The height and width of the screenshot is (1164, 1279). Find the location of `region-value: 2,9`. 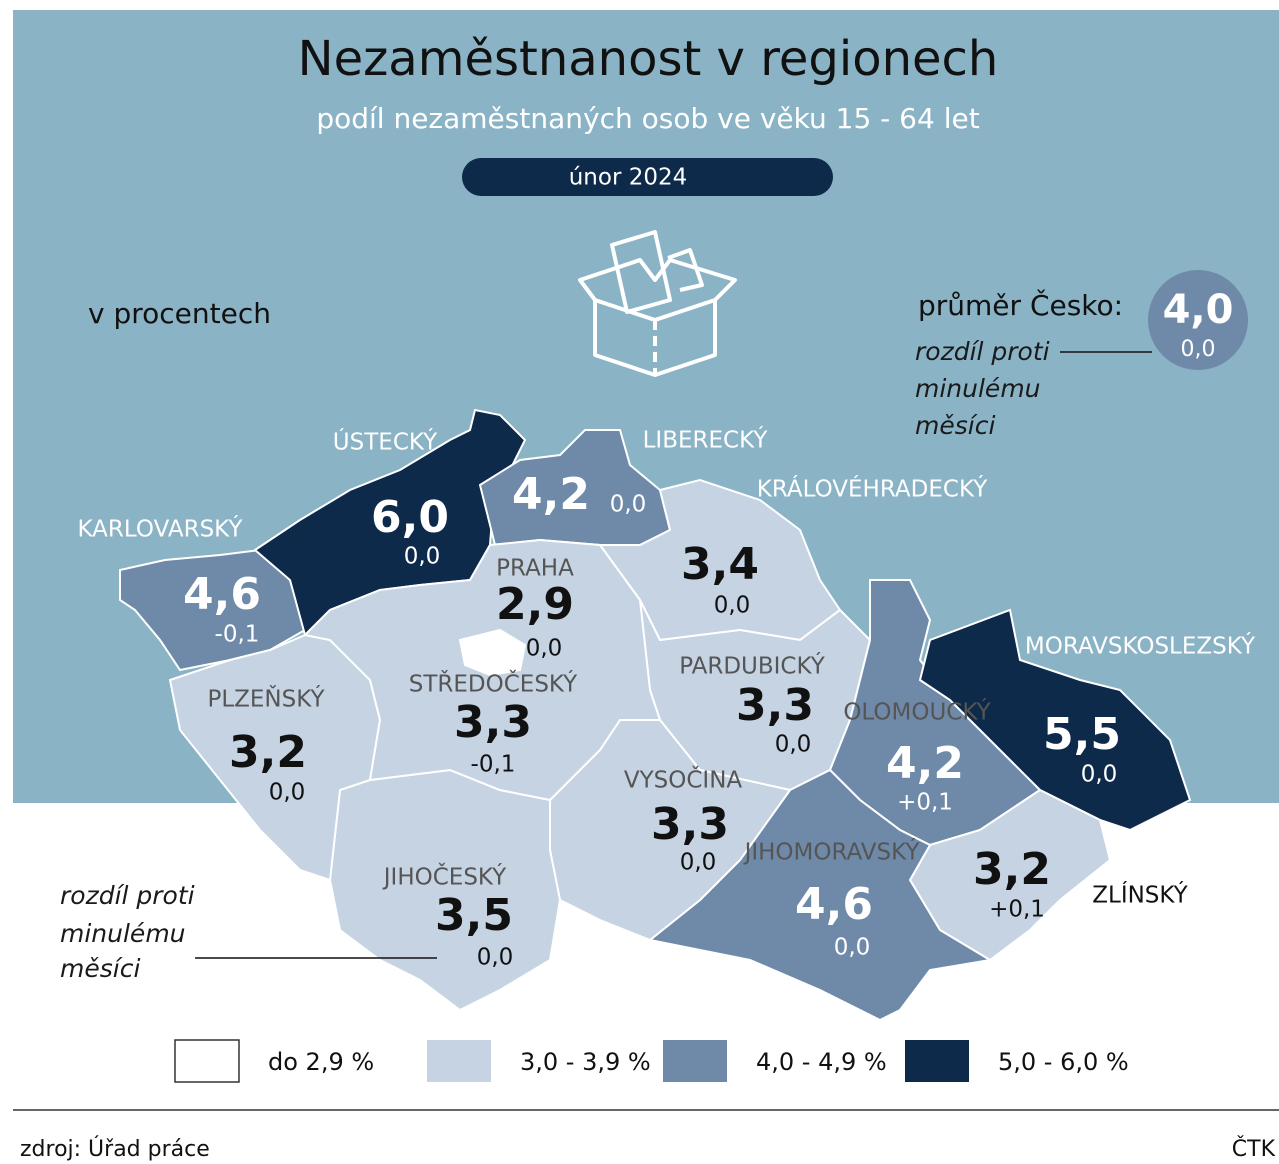

region-value: 2,9 is located at coordinates (535, 604).